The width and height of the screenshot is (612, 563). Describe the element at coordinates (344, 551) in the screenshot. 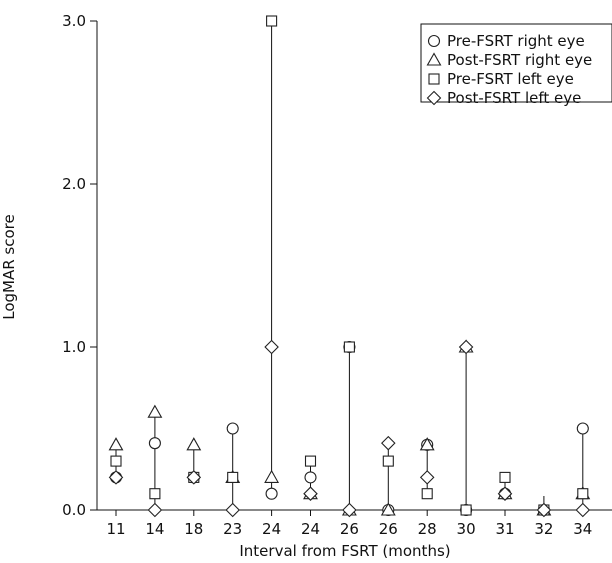

I see `x-axis-title: Interval from FSRT (months)` at that location.